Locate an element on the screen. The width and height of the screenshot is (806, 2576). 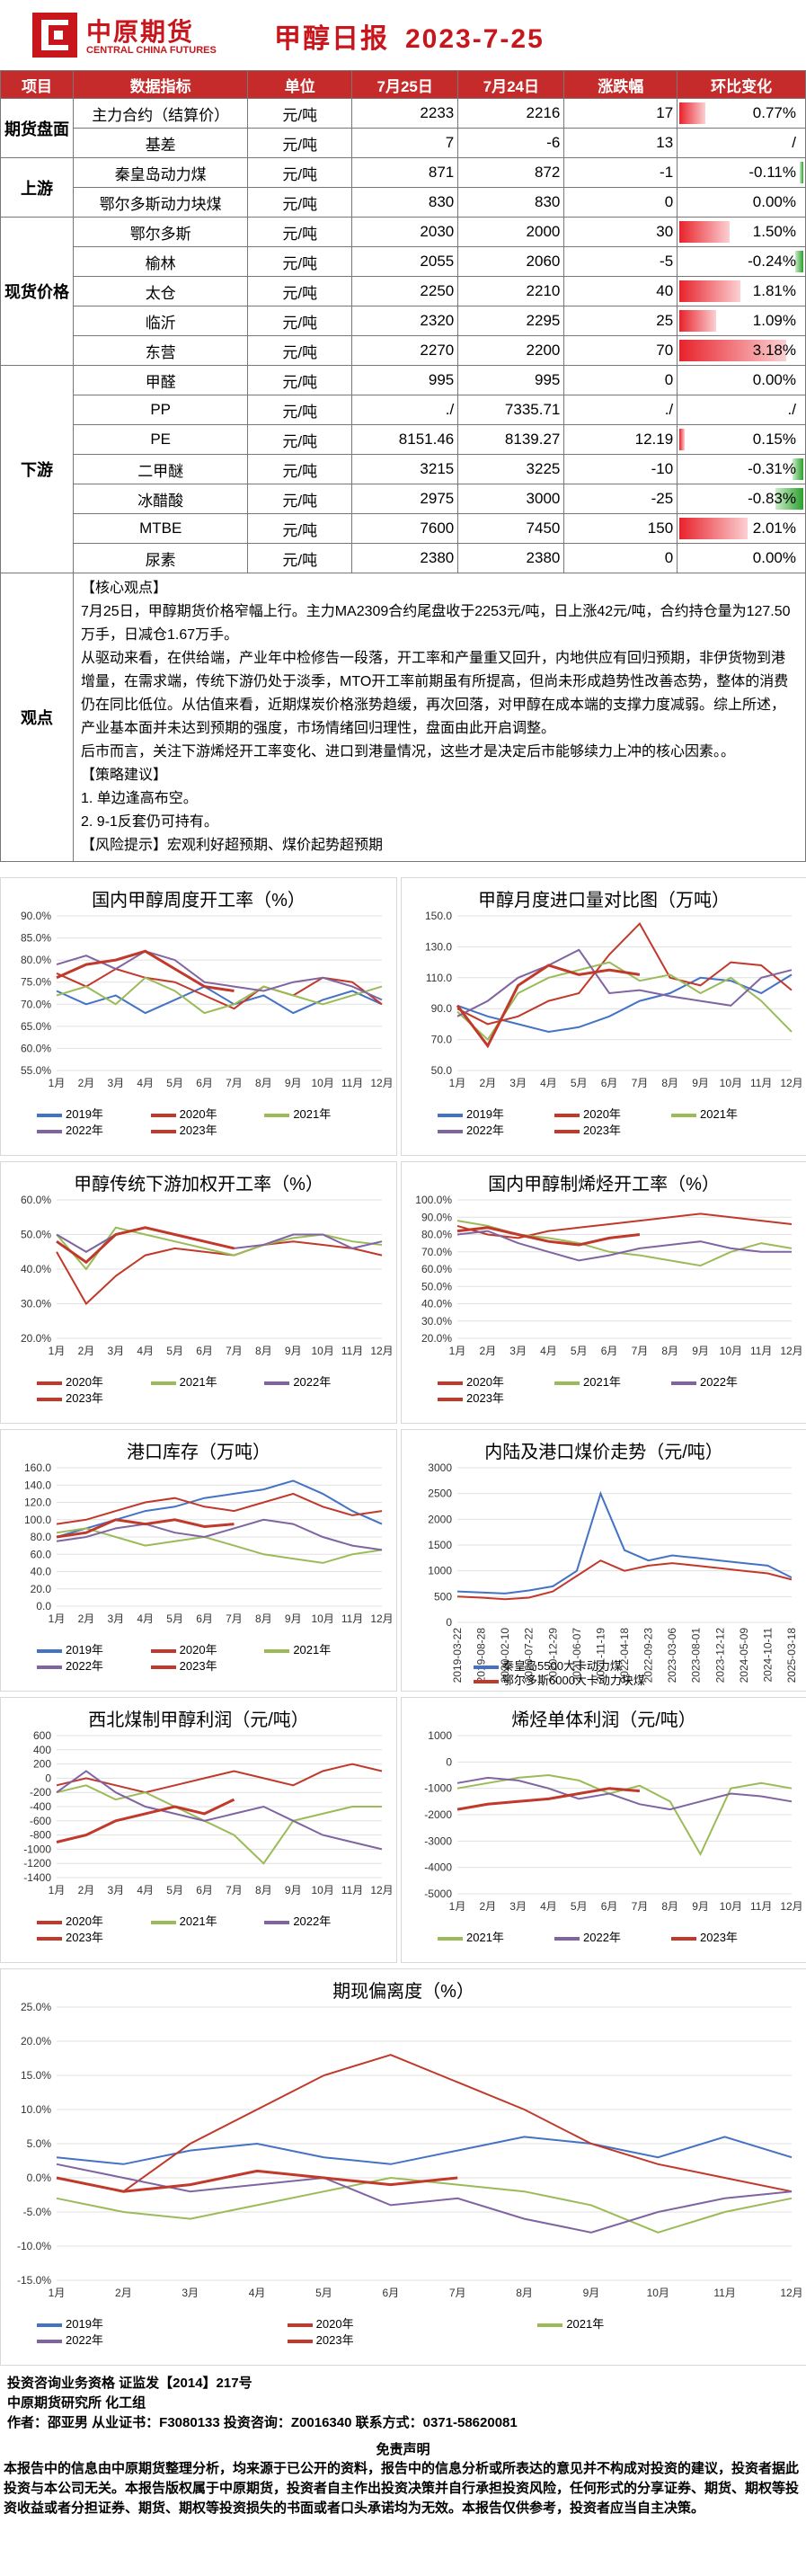
view-paragraph: 1. 单边逢高布空。 is located at coordinates (139, 798).